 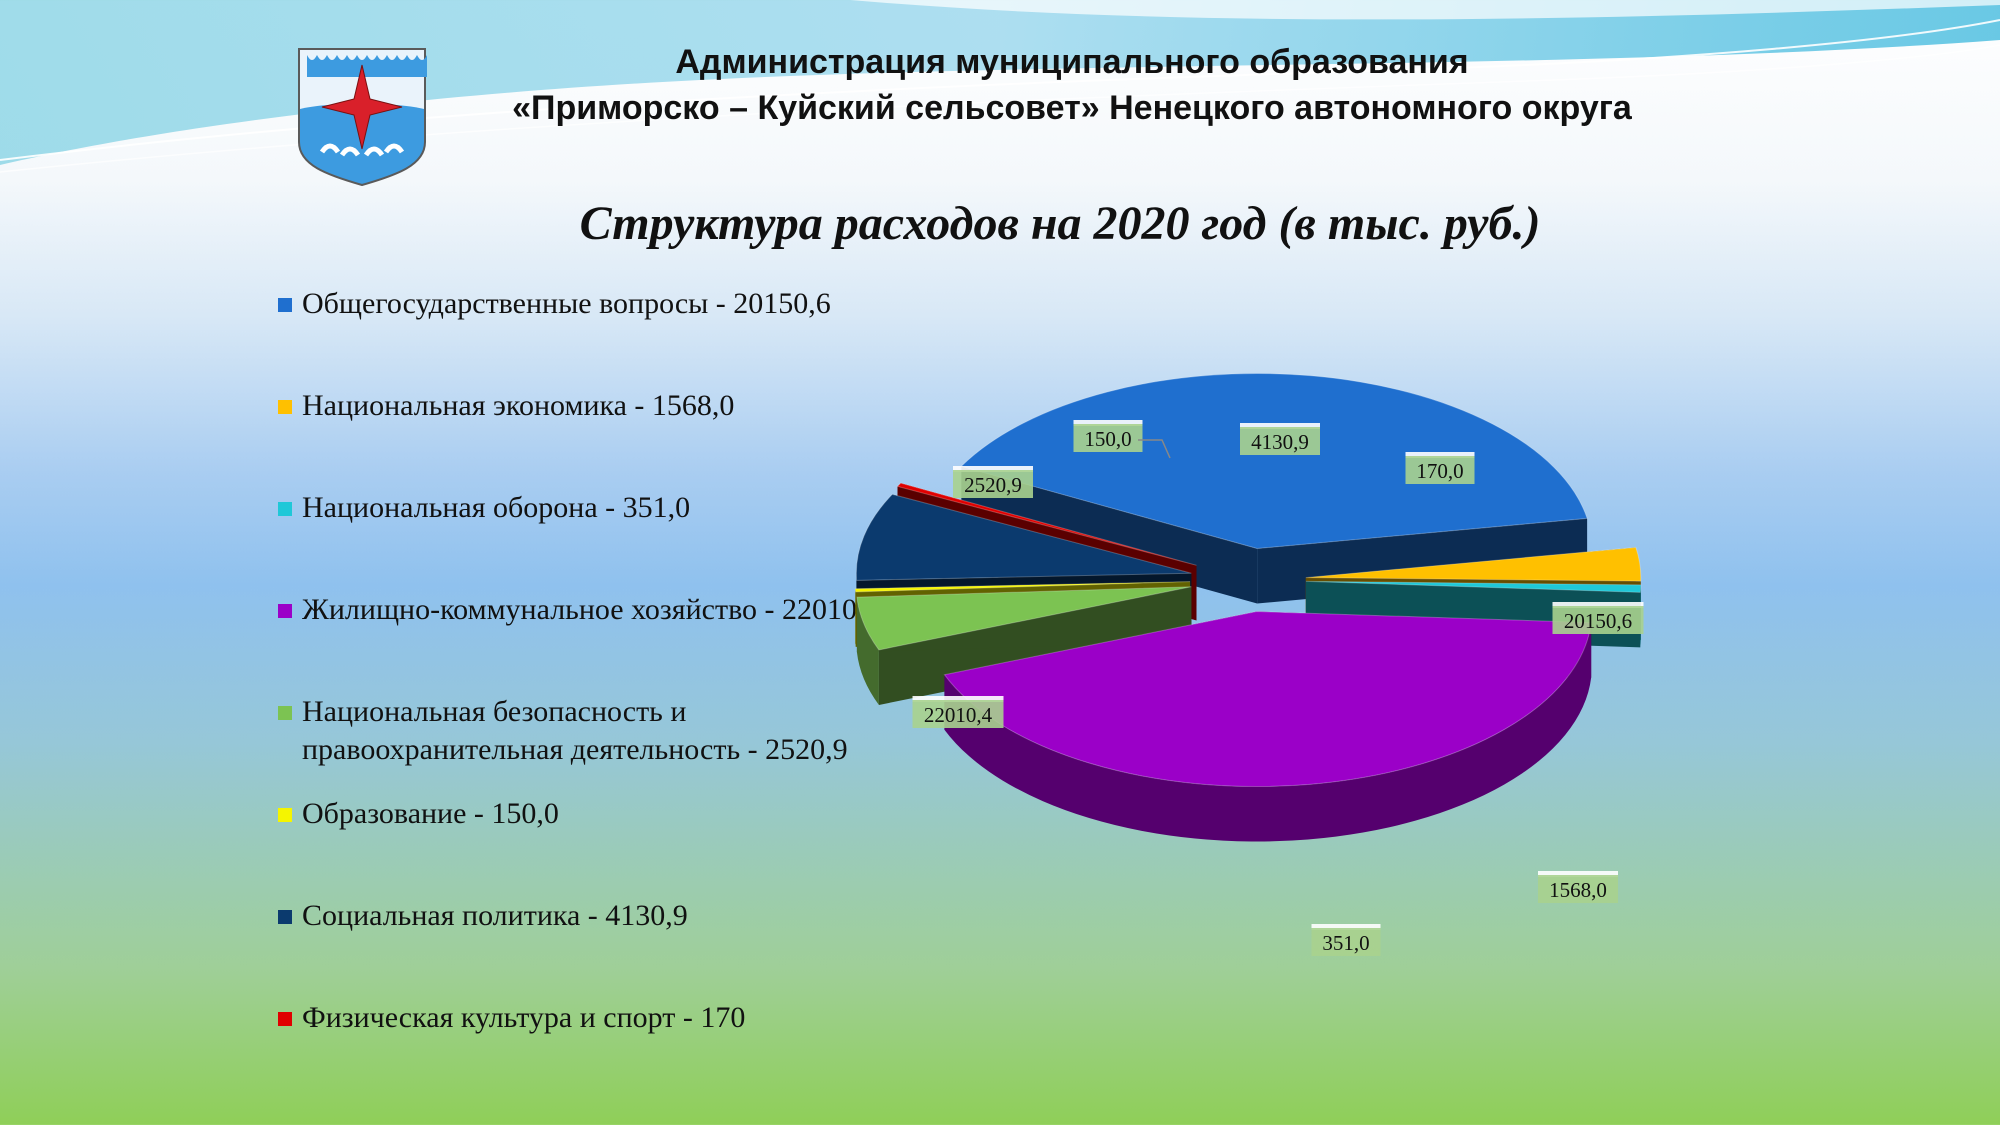 What do you see at coordinates (524, 1017) in the screenshot?
I see `legend-label: Физическая культура и спорт - 170` at bounding box center [524, 1017].